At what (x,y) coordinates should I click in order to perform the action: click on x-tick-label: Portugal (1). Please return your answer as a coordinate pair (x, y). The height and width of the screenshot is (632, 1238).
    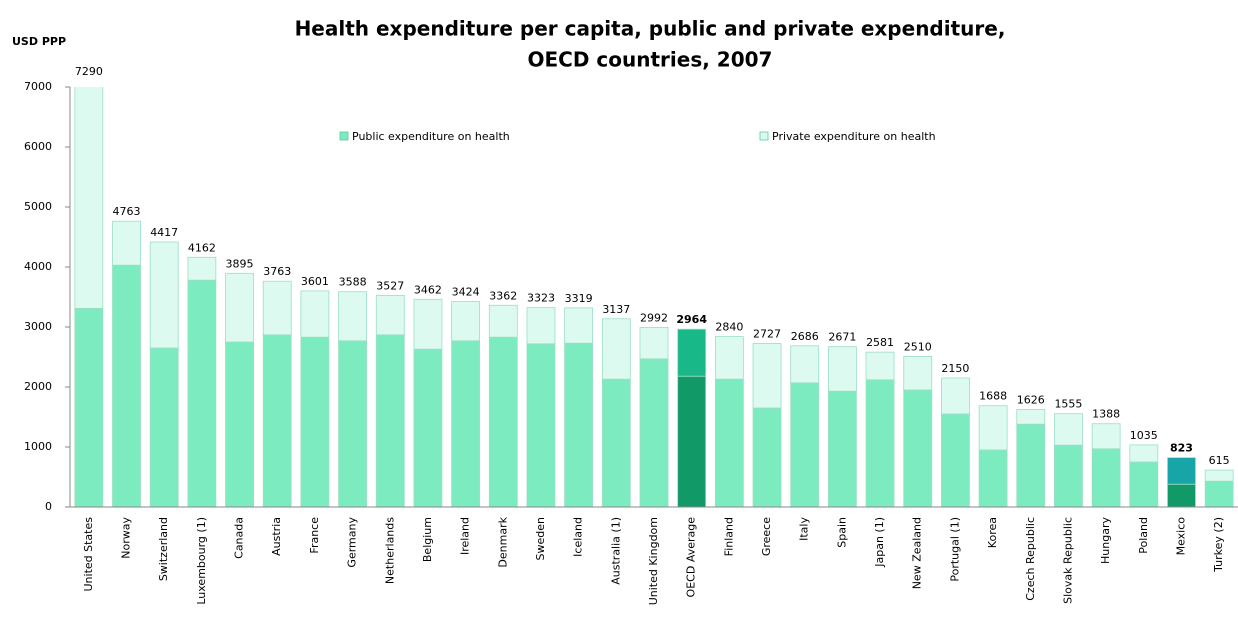
    Looking at the image, I should click on (954, 549).